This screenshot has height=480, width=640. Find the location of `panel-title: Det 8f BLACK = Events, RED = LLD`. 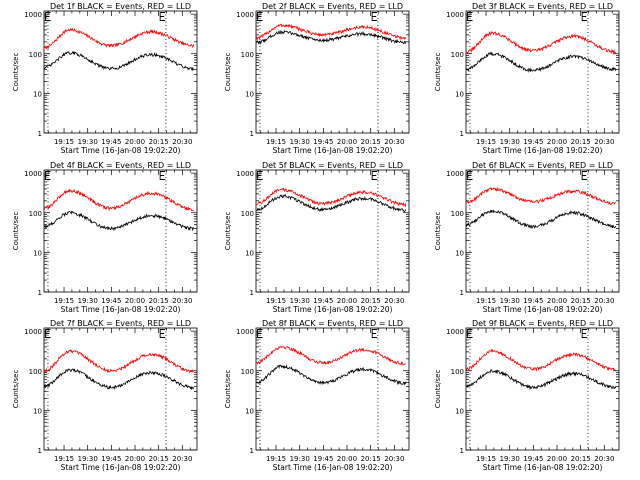

panel-title: Det 8f BLACK = Events, RED = LLD is located at coordinates (332, 323).